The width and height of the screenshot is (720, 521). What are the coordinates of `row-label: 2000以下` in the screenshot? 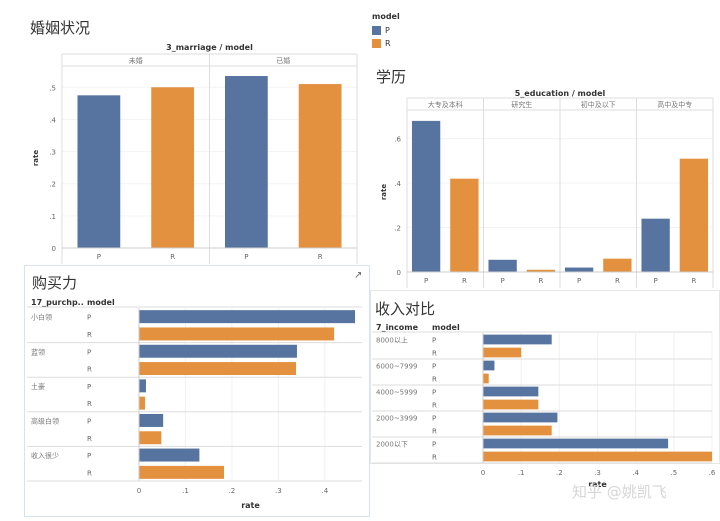 It's located at (392, 445).